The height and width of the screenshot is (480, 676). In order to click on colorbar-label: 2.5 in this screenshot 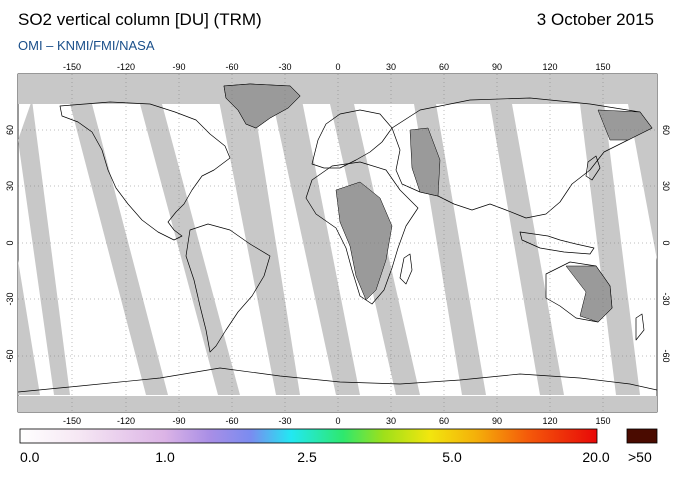, I will do `click(307, 457)`.